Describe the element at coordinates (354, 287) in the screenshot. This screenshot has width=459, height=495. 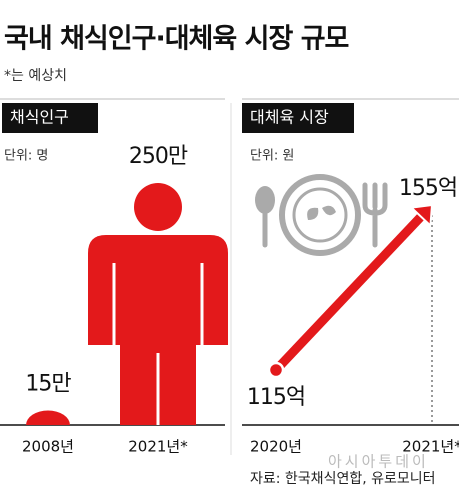
I see `trend-line` at that location.